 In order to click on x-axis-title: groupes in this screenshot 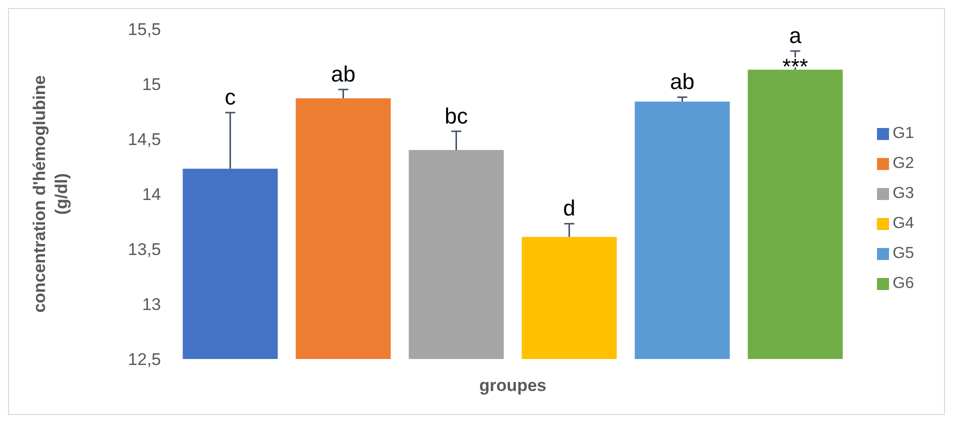, I will do `click(512, 385)`.